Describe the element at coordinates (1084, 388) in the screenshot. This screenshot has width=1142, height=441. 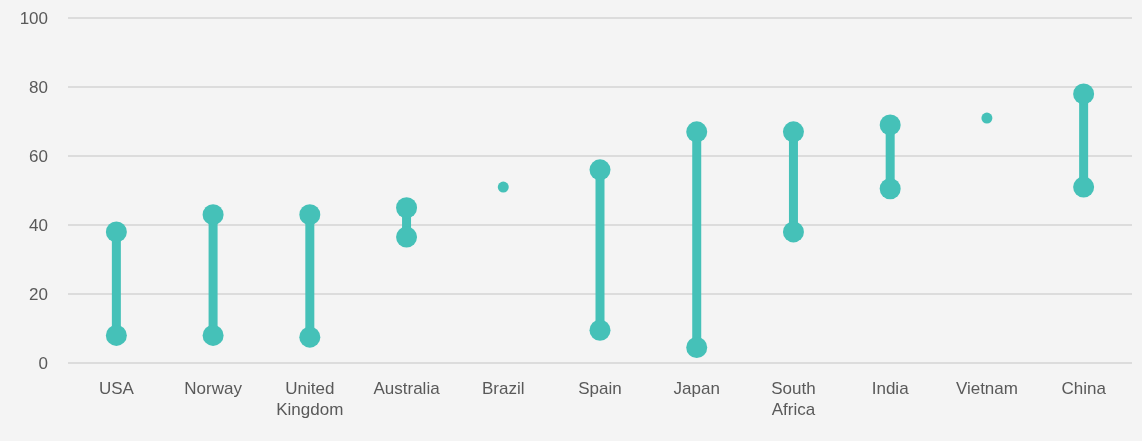
I see `x-tick-label: China` at that location.